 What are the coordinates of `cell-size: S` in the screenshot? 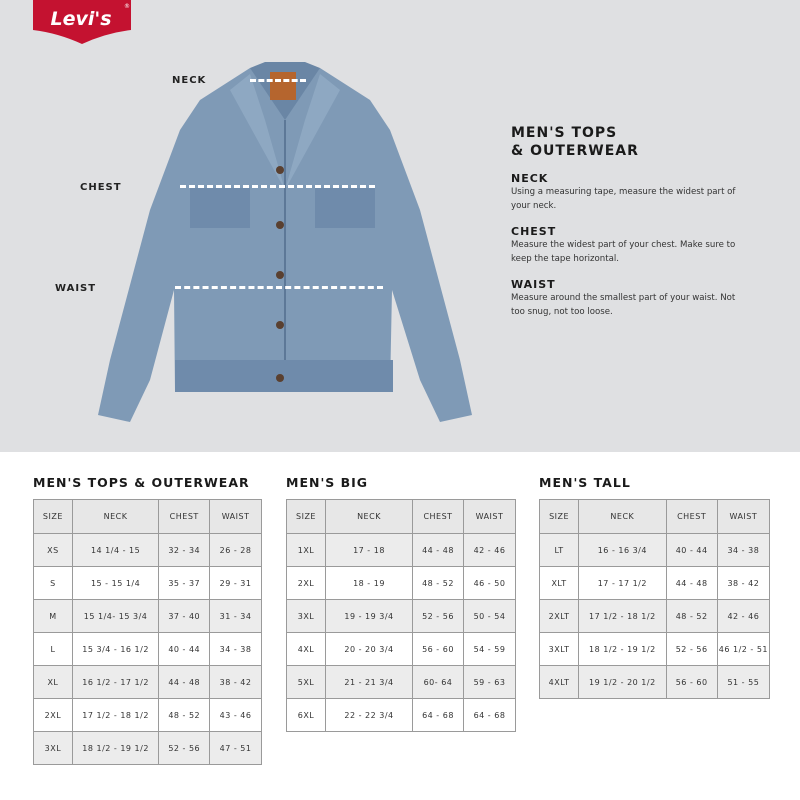 It's located at (53, 583).